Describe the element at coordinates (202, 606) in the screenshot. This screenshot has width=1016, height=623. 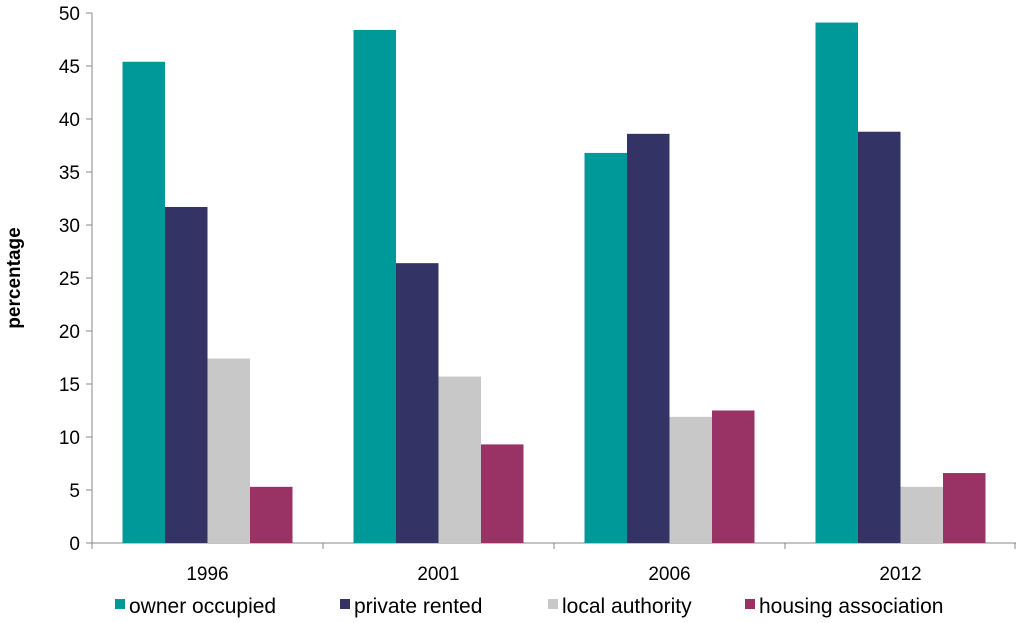
I see `legend-label: owner occupied` at that location.